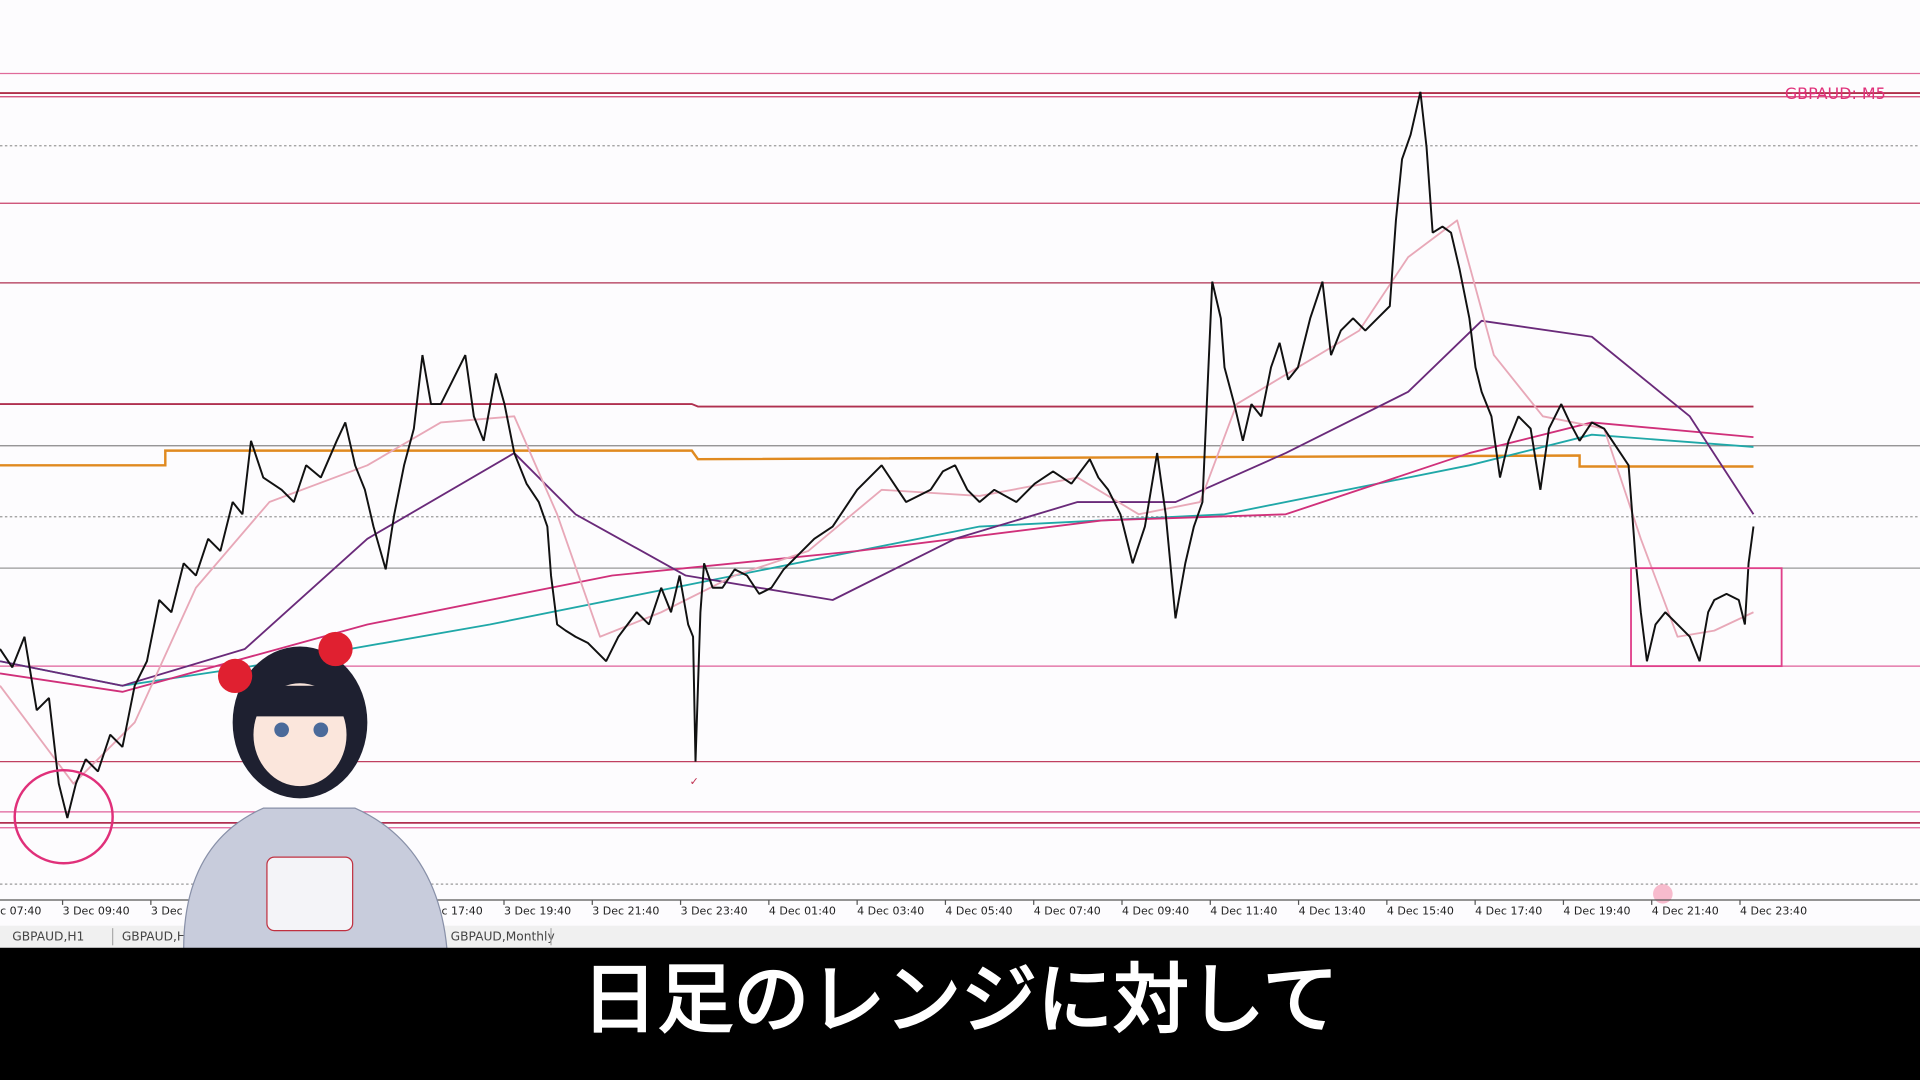  I want to click on time-label: 3 Dec 07:40, so click(20, 911).